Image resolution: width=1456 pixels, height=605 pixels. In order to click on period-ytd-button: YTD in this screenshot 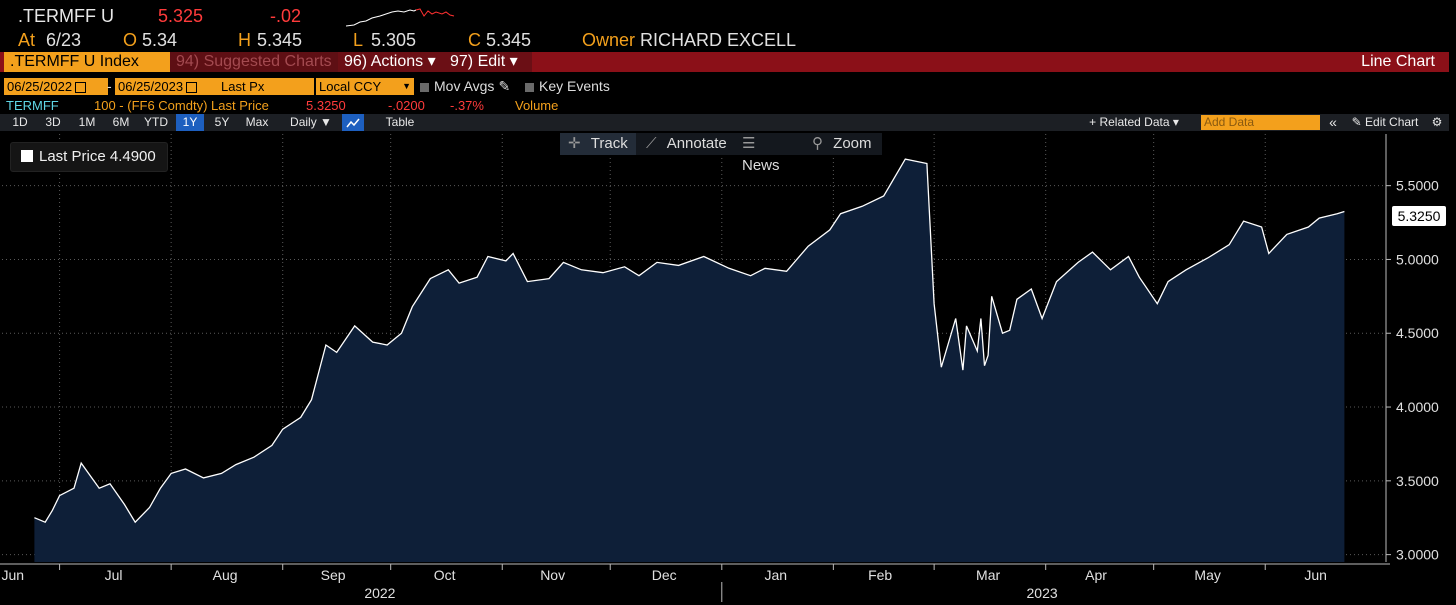, I will do `click(156, 122)`.